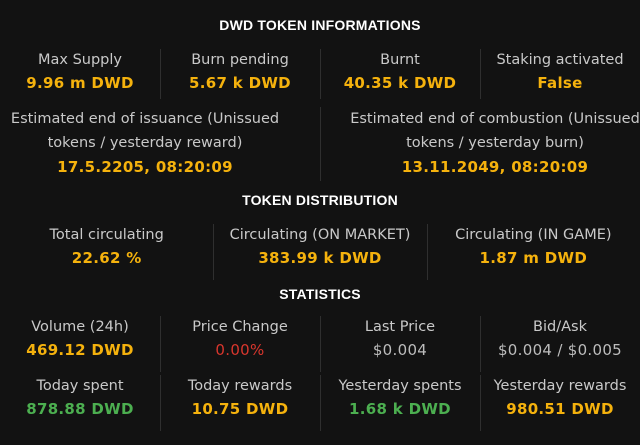 This screenshot has width=640, height=445. What do you see at coordinates (145, 119) in the screenshot?
I see `estimate-label-line1: Estimated end of issuance (Unissued` at bounding box center [145, 119].